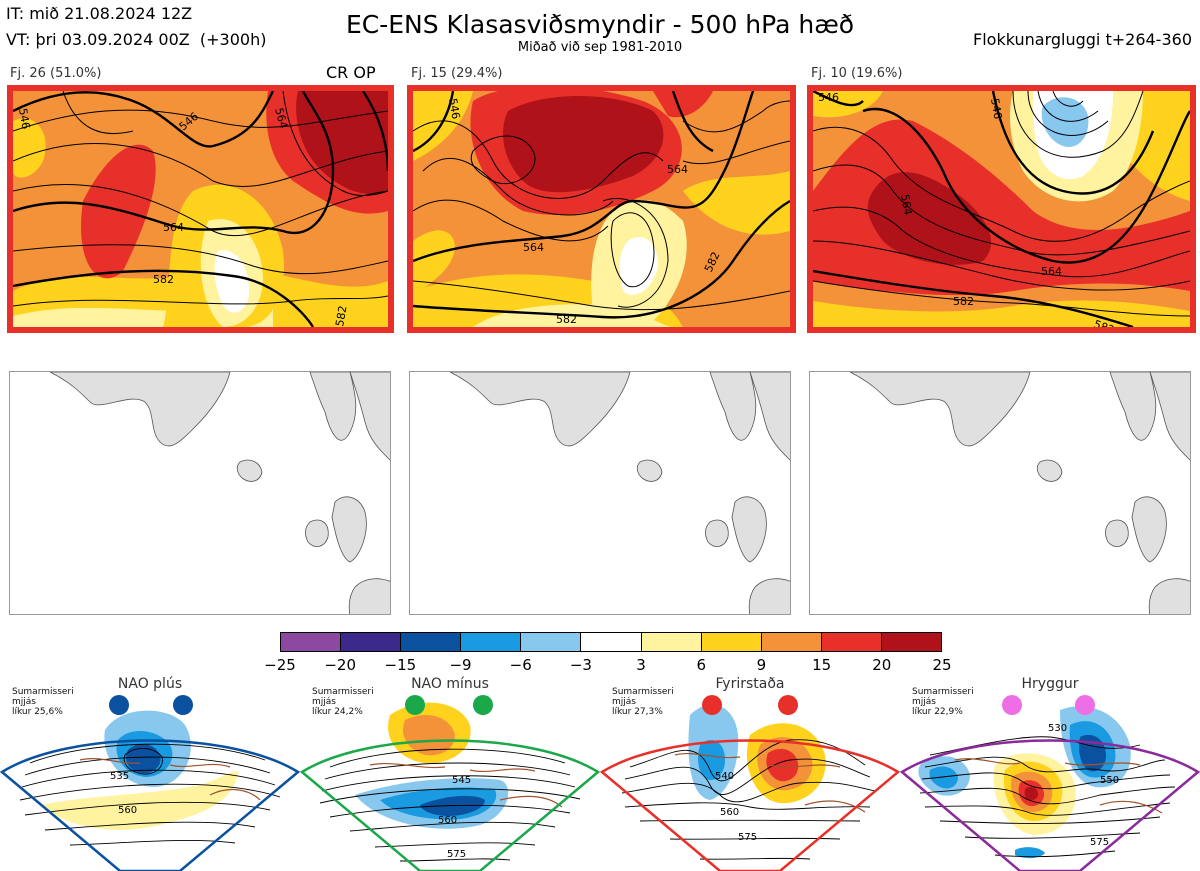 The height and width of the screenshot is (871, 1200). What do you see at coordinates (1082, 39) in the screenshot?
I see `classification-window: Flokkunargluggi t+264-360` at bounding box center [1082, 39].